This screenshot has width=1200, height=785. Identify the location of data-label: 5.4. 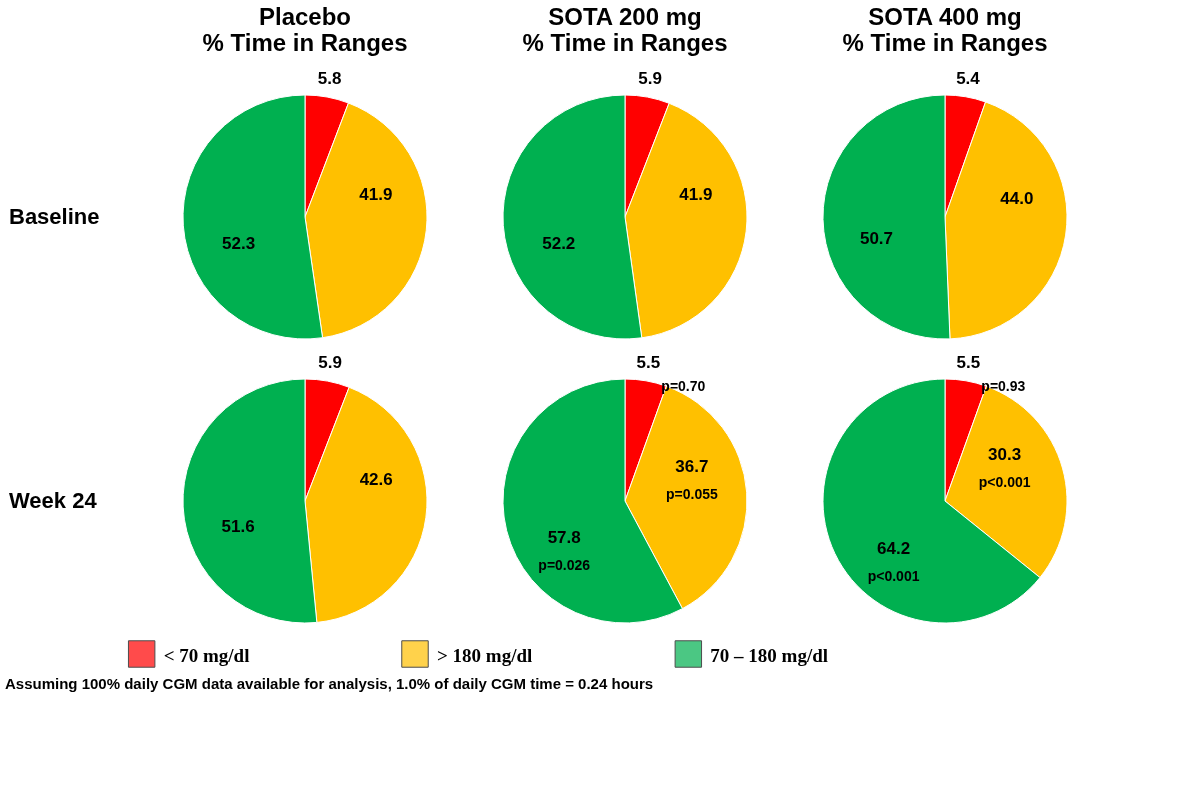
(968, 78).